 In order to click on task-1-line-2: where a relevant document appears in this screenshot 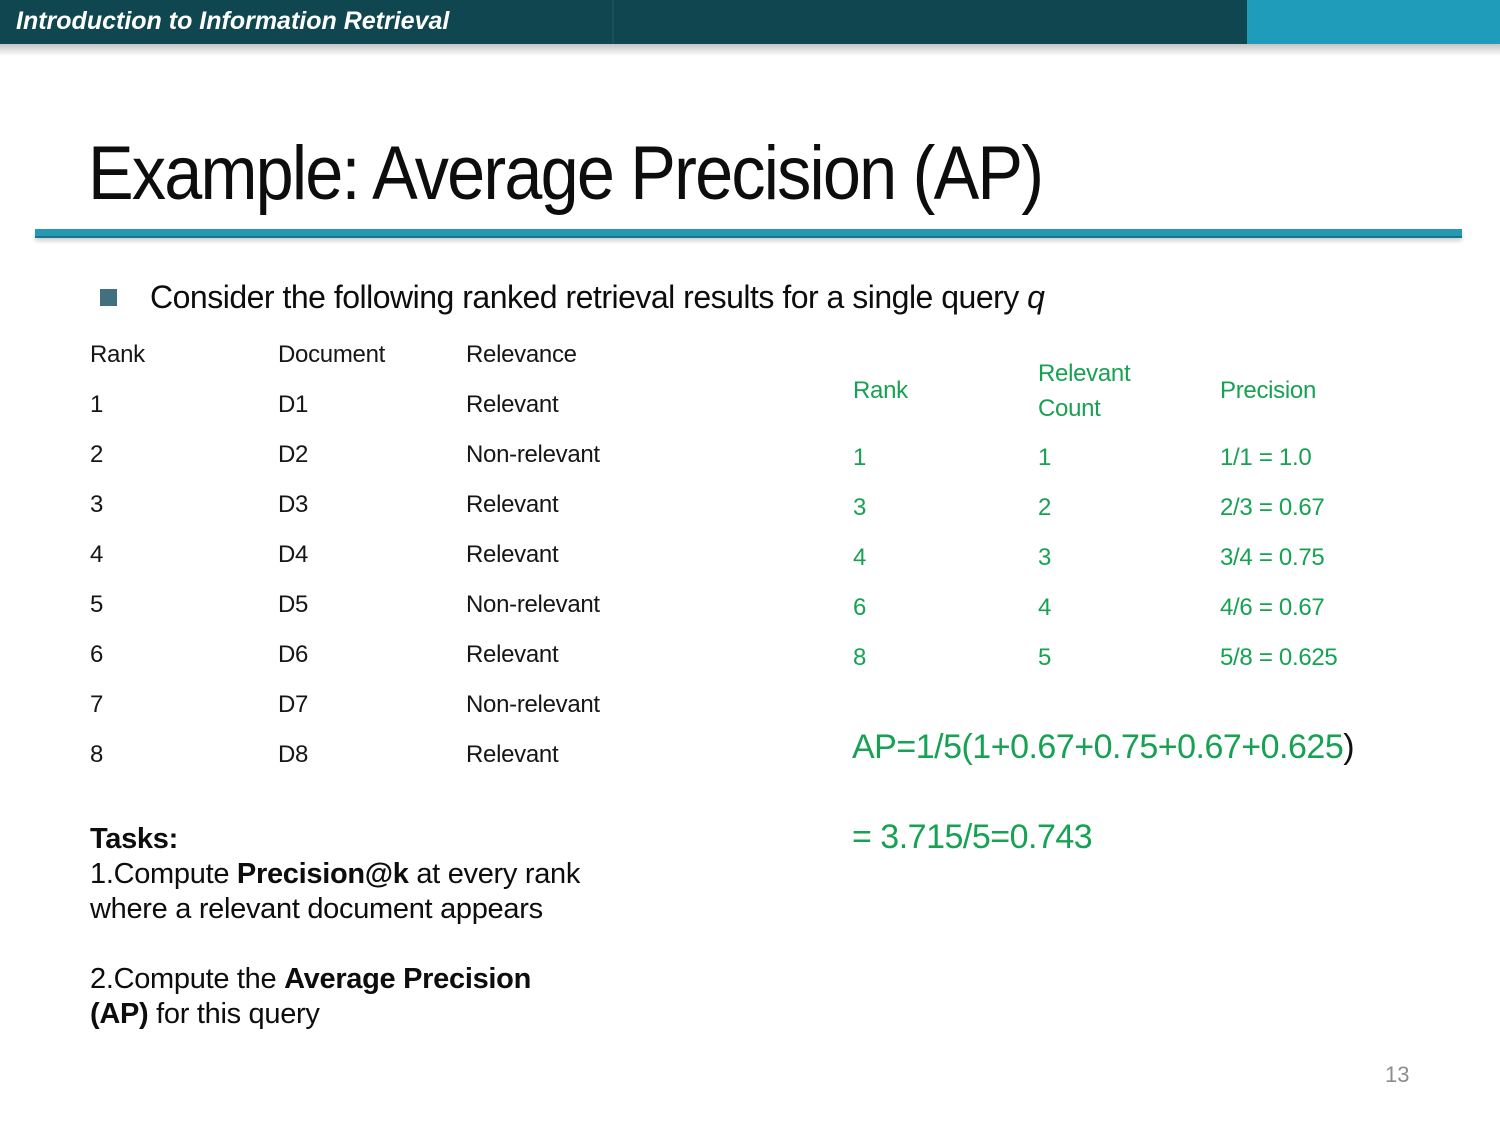, I will do `click(316, 909)`.